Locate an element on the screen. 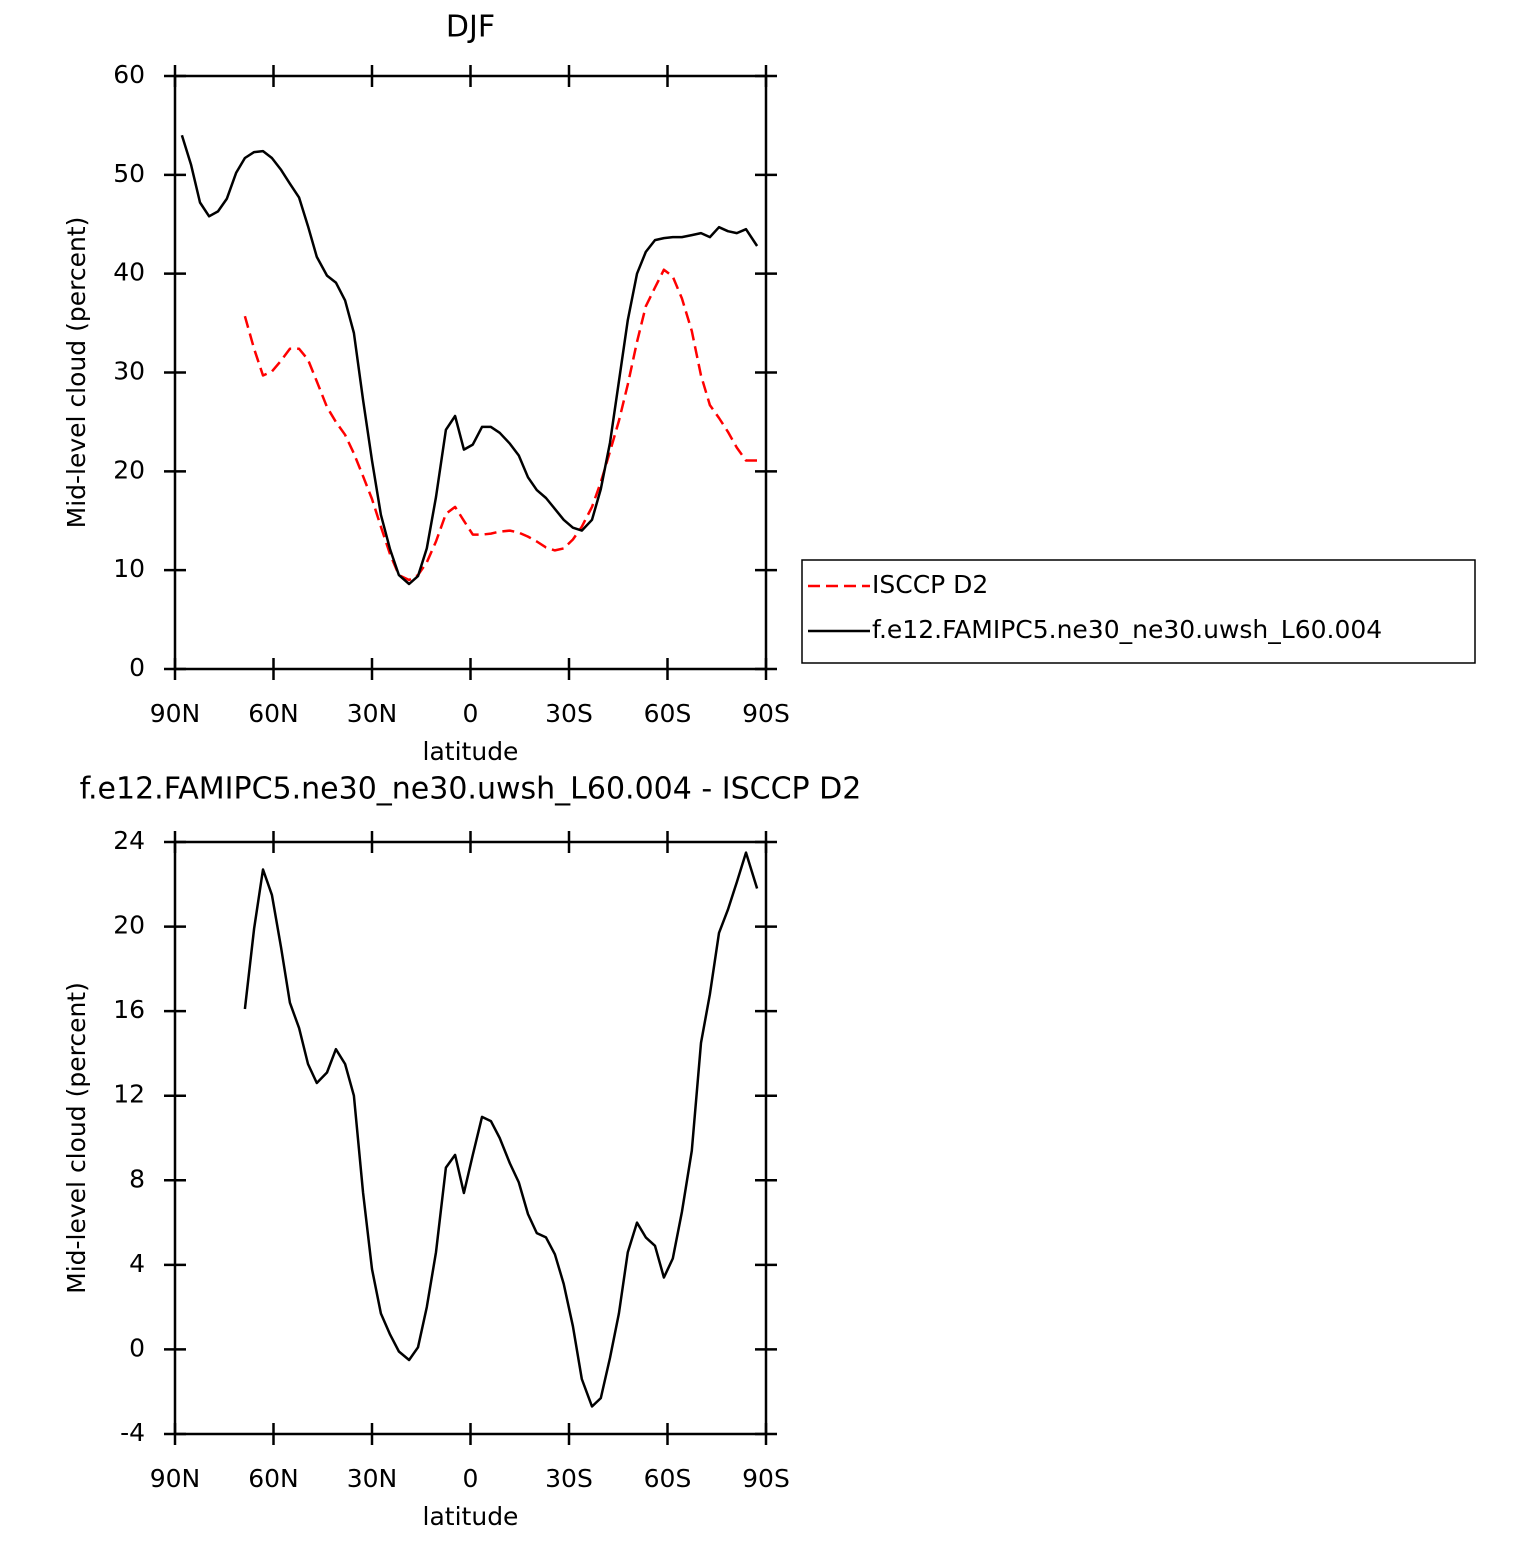 The width and height of the screenshot is (1539, 1541). y-tick-label: 12 is located at coordinates (129, 1094).